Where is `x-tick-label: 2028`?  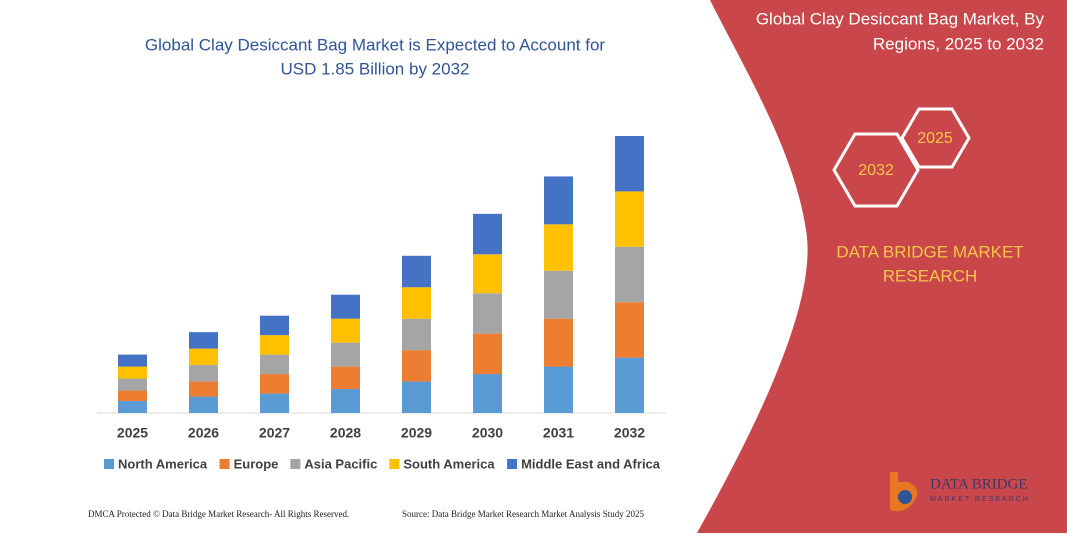
x-tick-label: 2028 is located at coordinates (345, 433).